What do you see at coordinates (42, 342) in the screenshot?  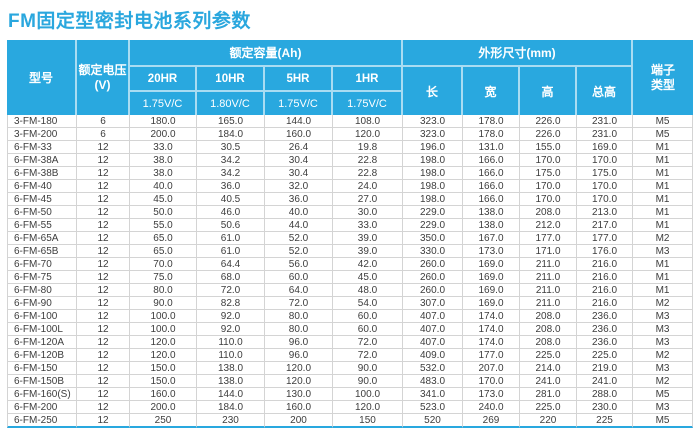 I see `model-cell: 6-FM-120A` at bounding box center [42, 342].